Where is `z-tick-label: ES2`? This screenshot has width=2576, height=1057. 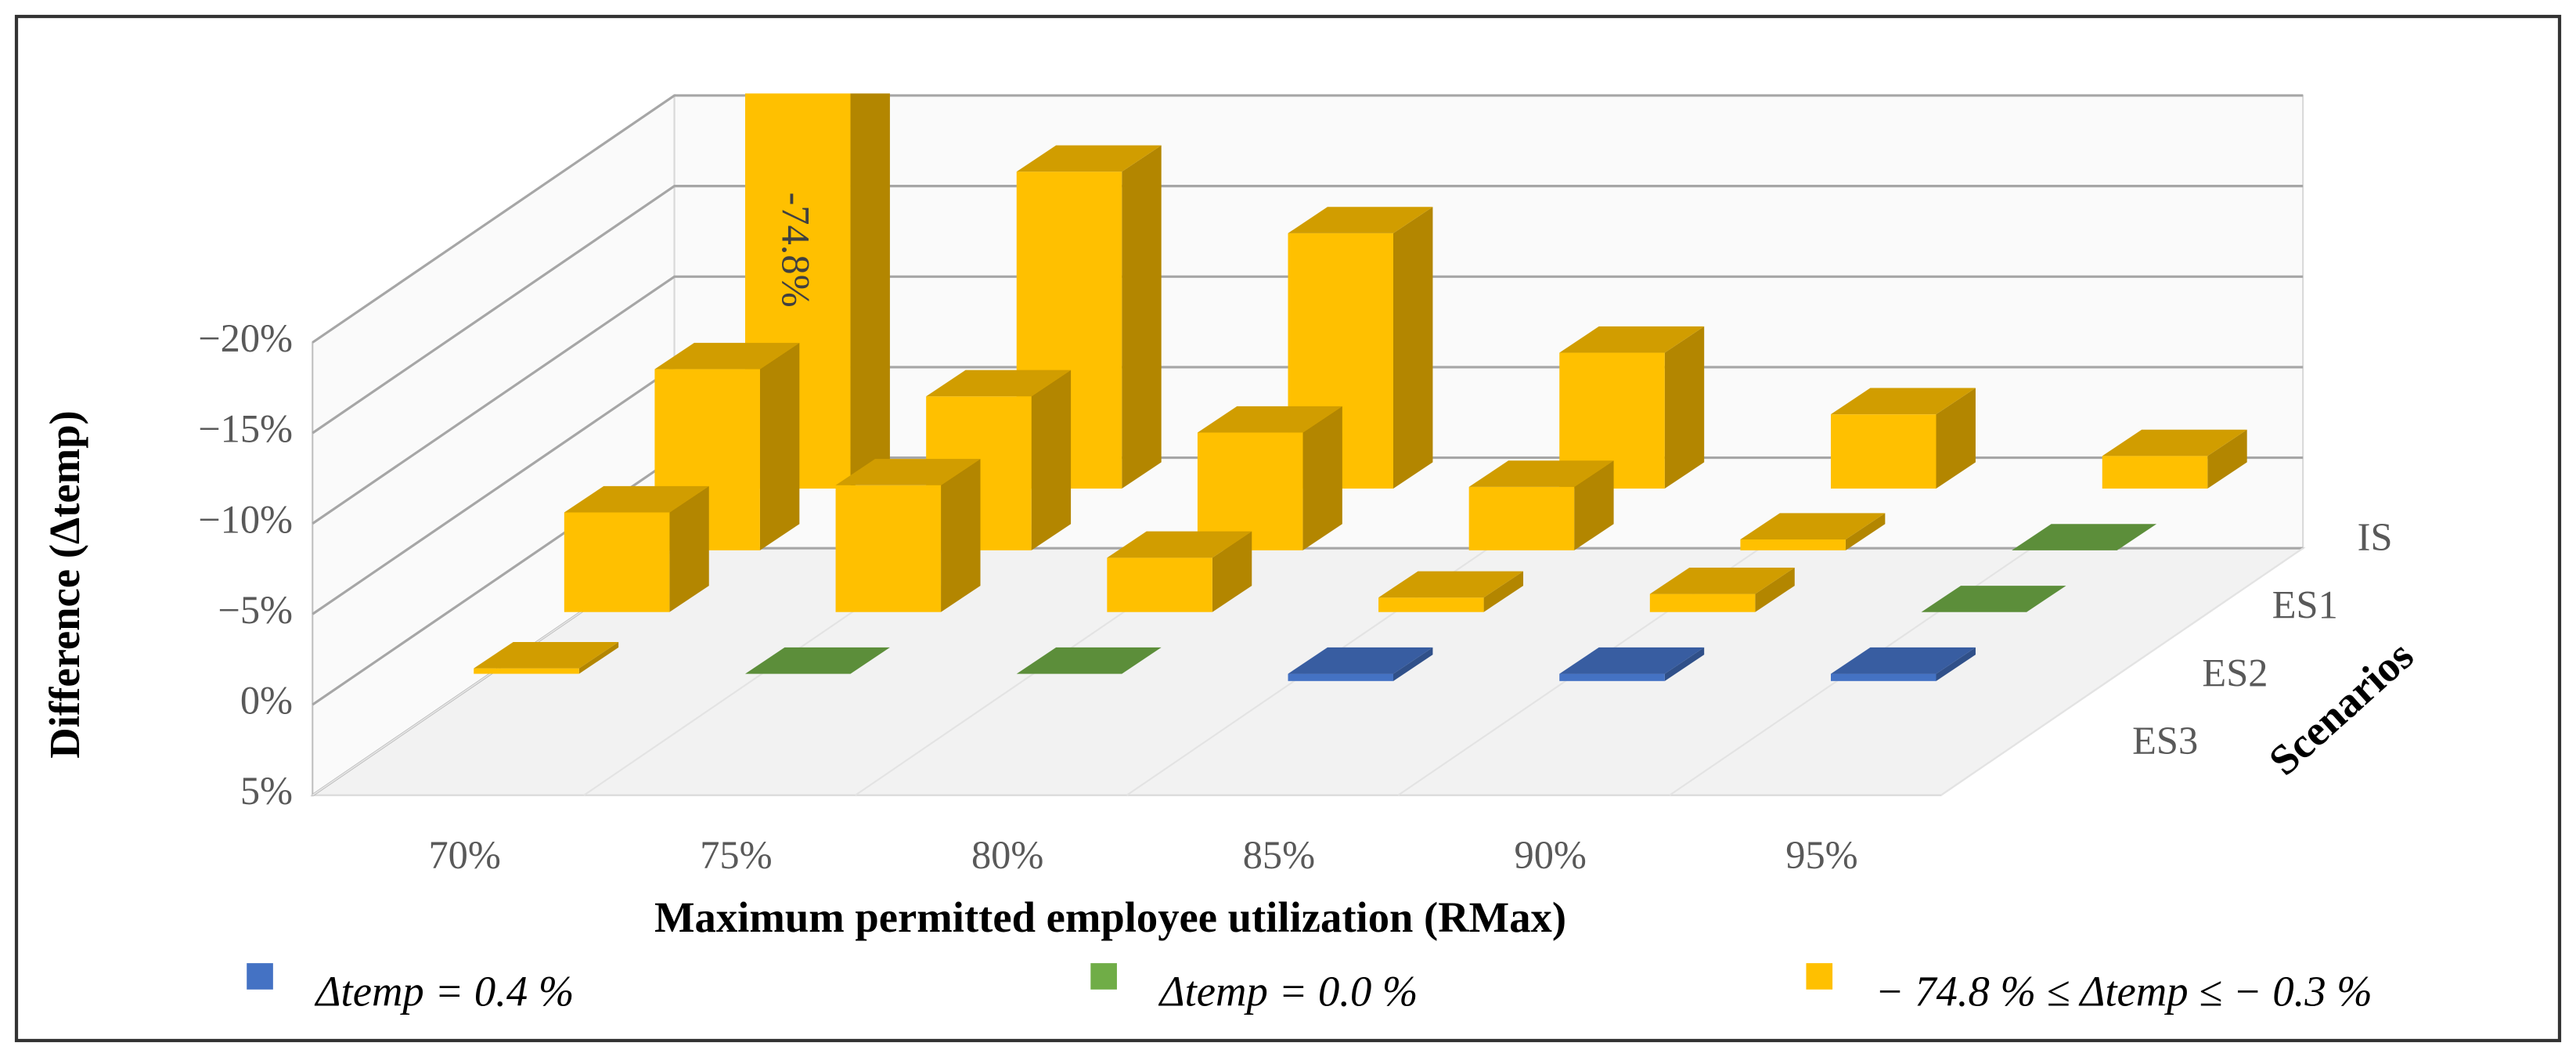
z-tick-label: ES2 is located at coordinates (2235, 672).